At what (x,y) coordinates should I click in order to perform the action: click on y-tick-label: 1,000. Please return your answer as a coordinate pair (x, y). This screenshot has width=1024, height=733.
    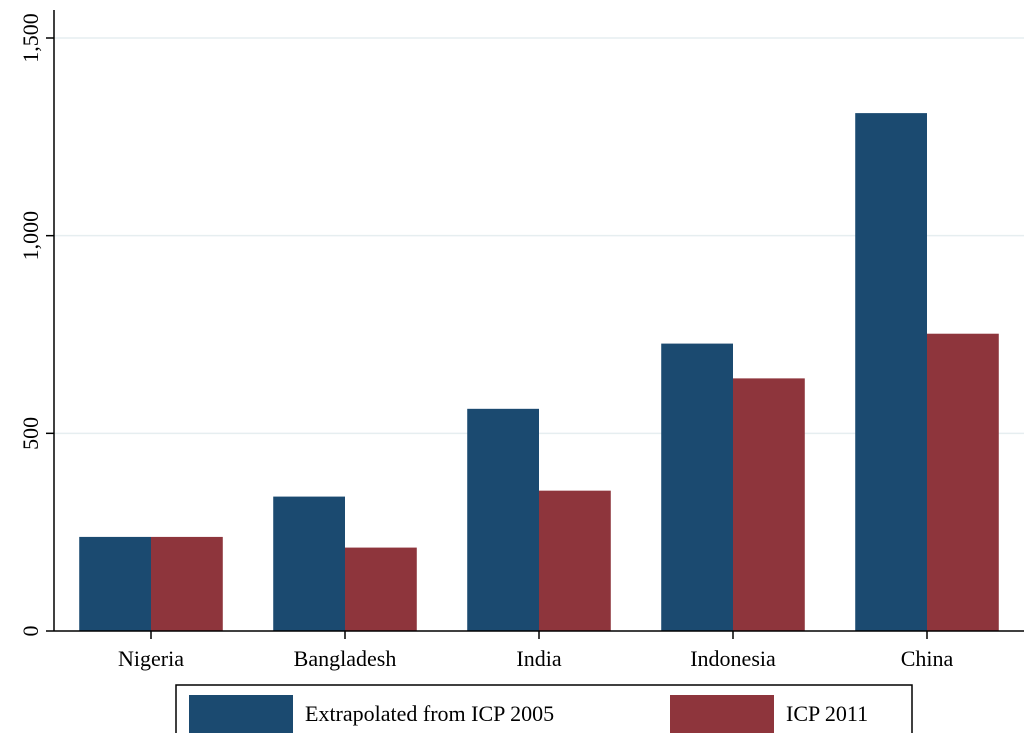
    Looking at the image, I should click on (30, 236).